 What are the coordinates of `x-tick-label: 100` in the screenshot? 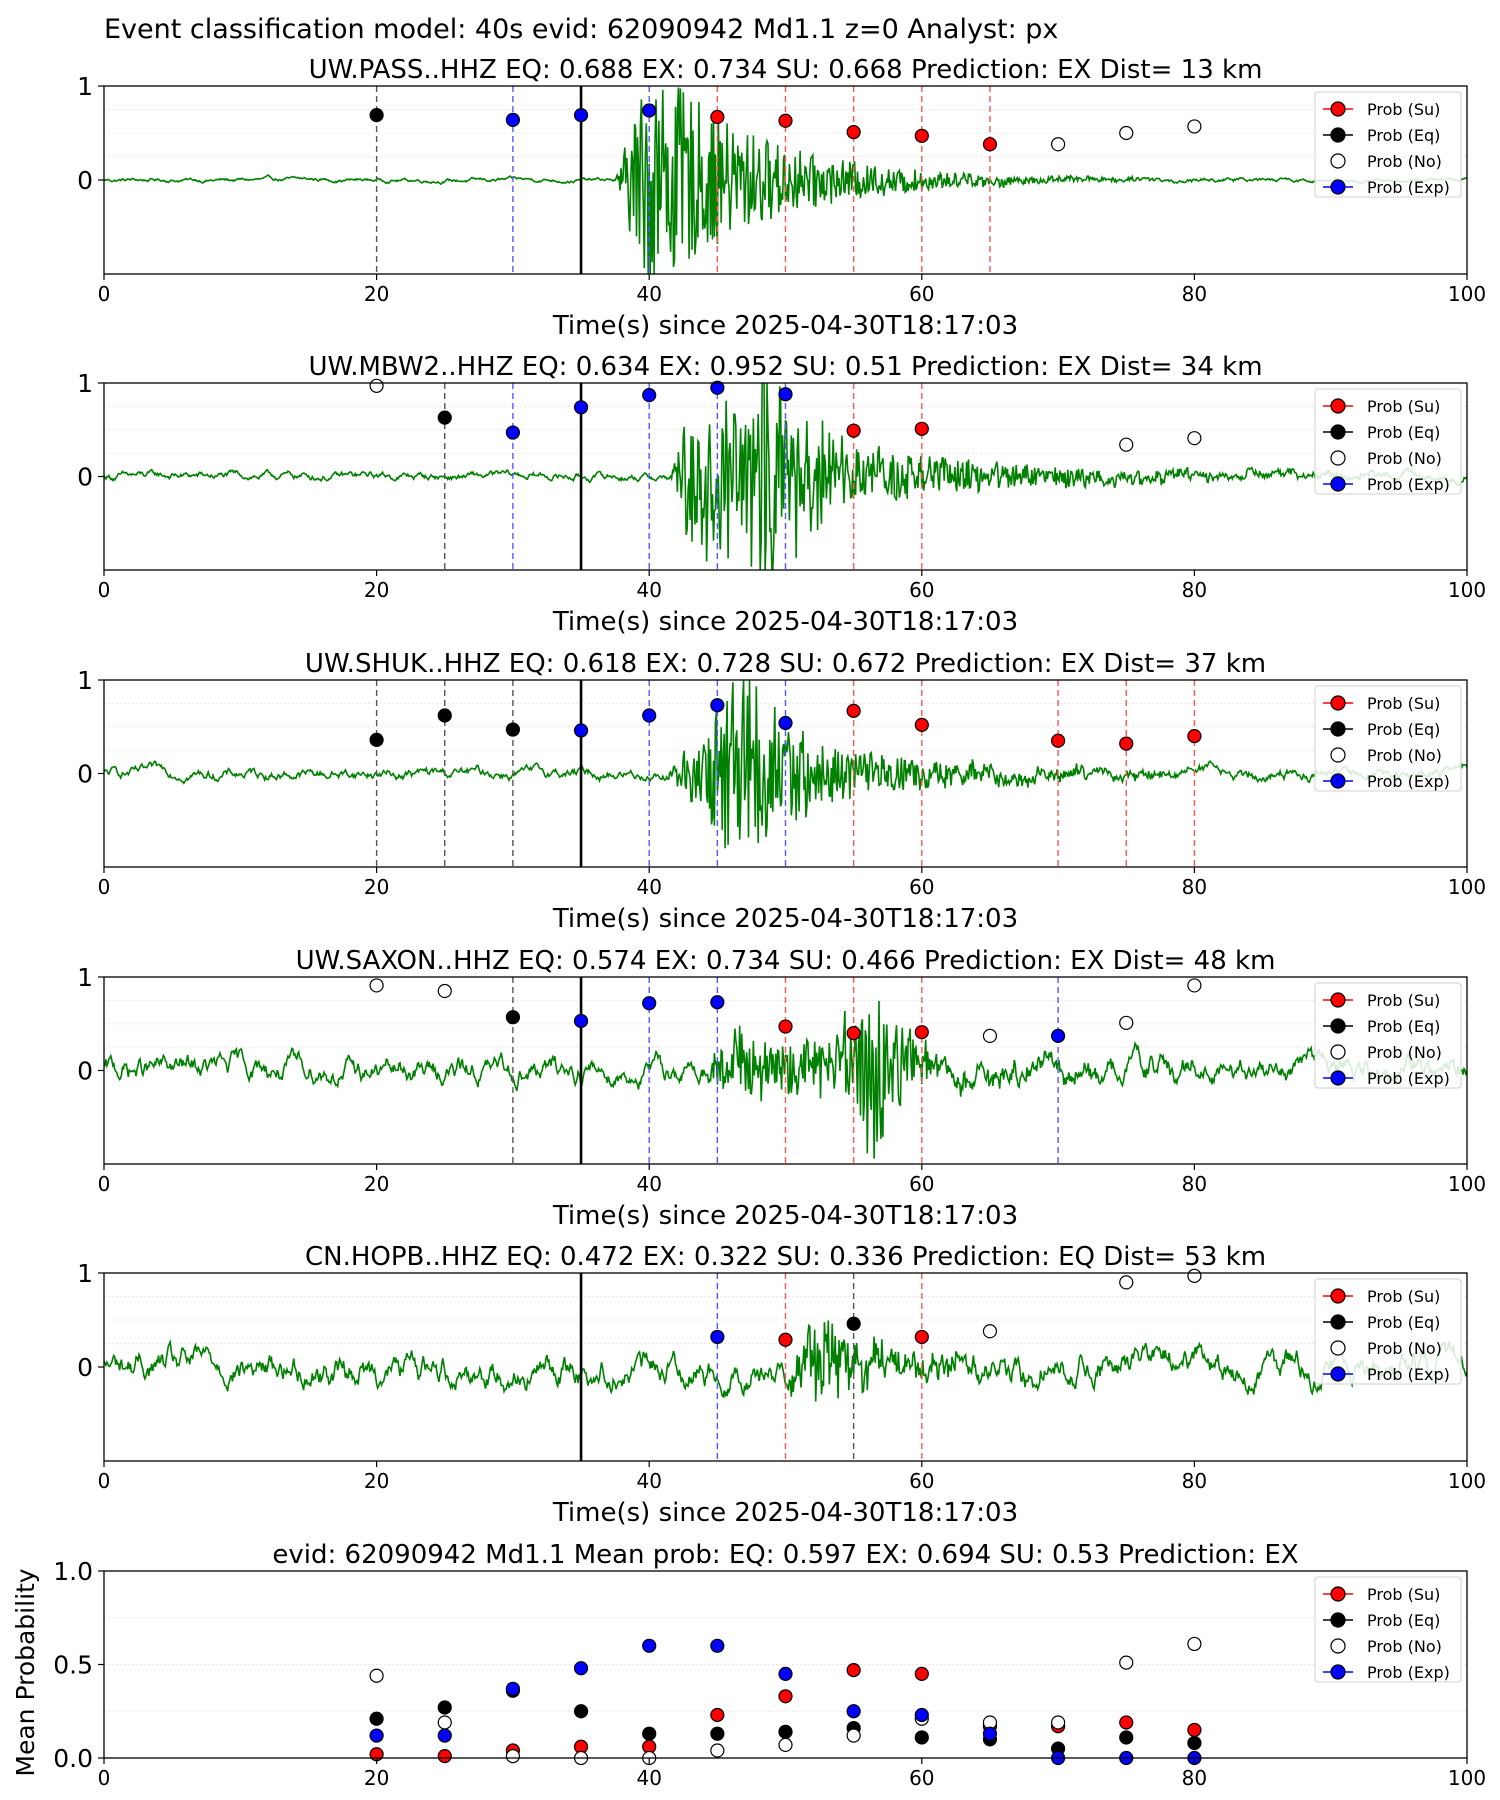 It's located at (1467, 1481).